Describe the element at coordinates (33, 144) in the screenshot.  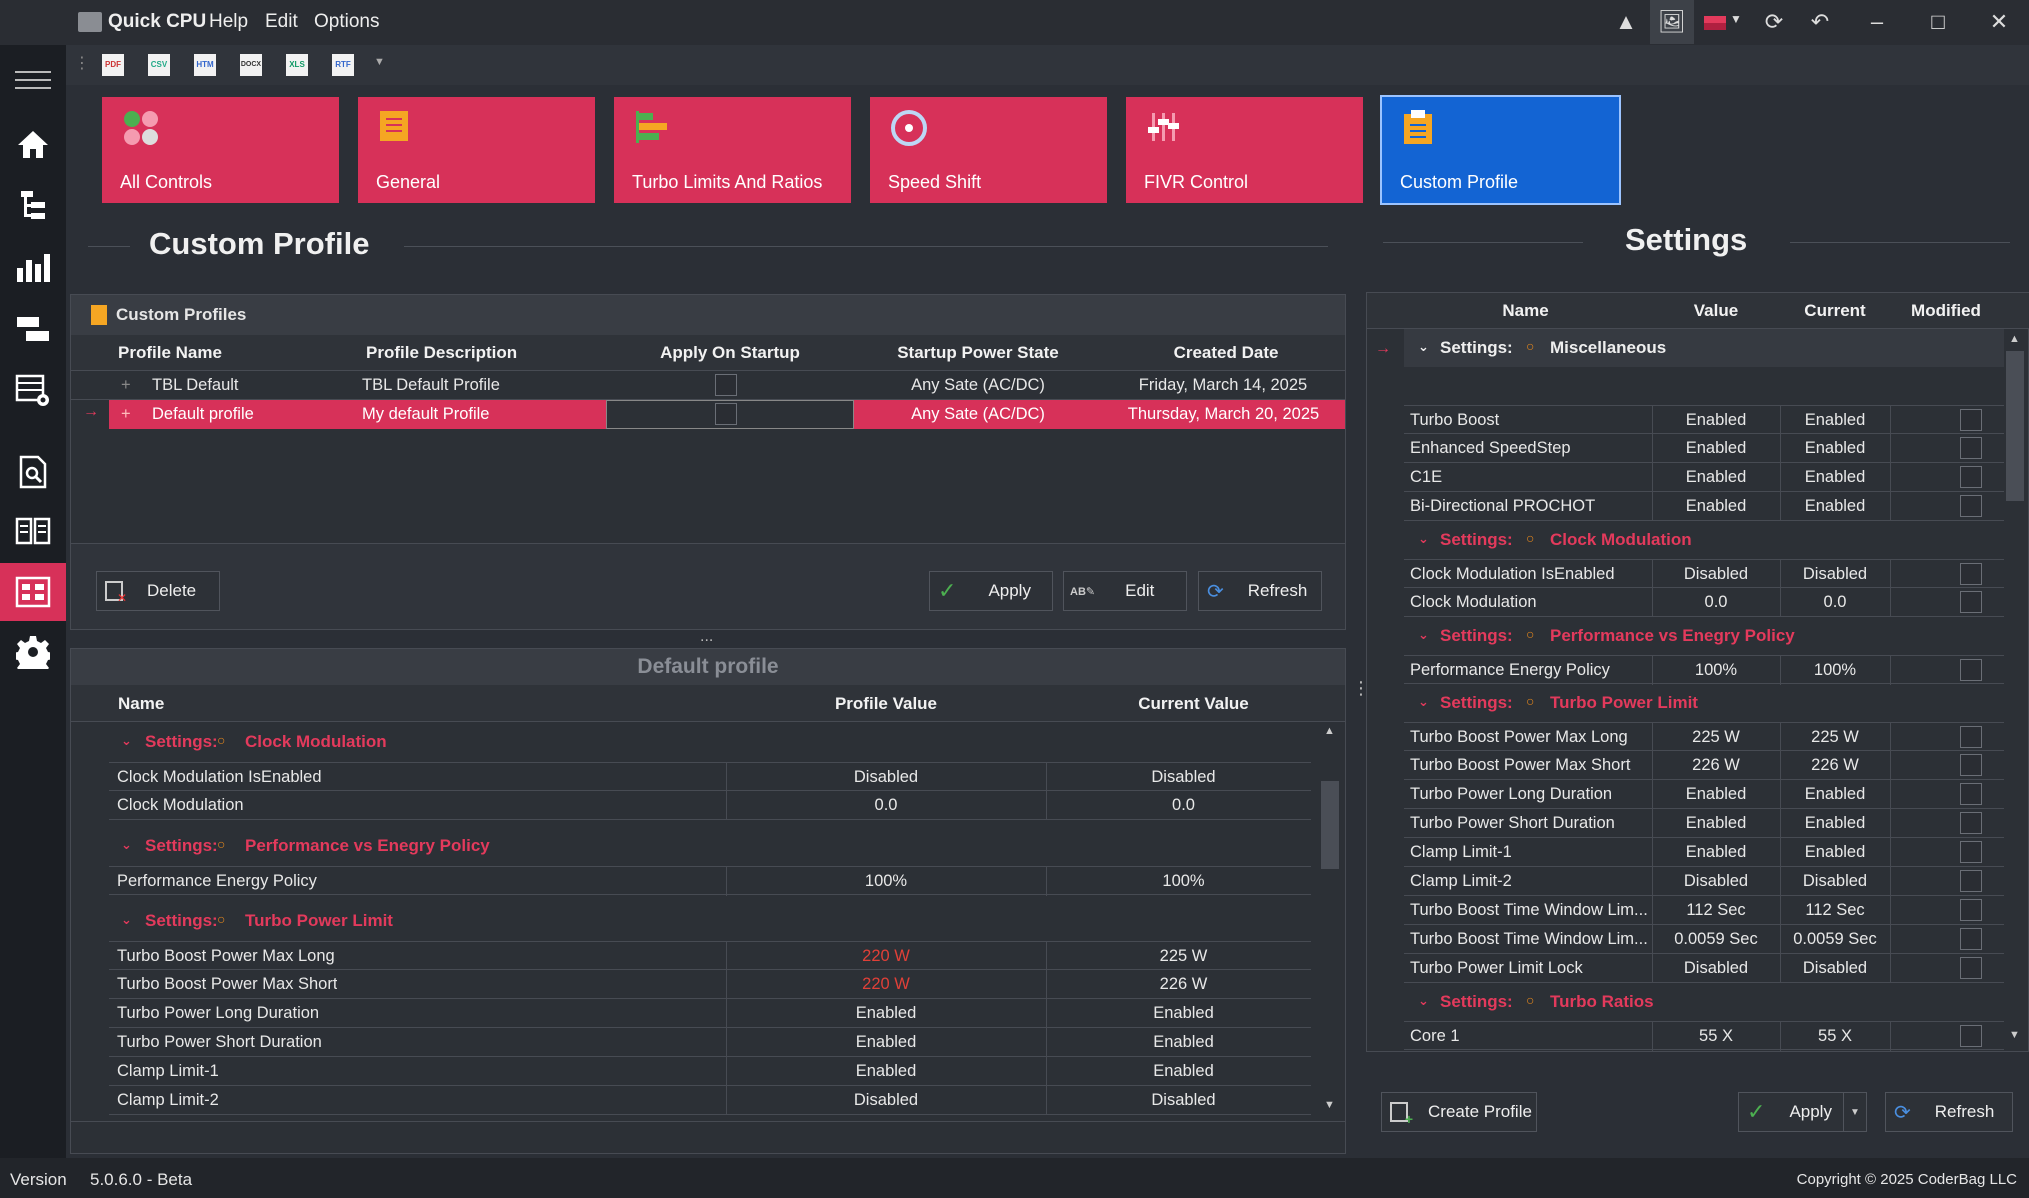
I see `home-icon` at that location.